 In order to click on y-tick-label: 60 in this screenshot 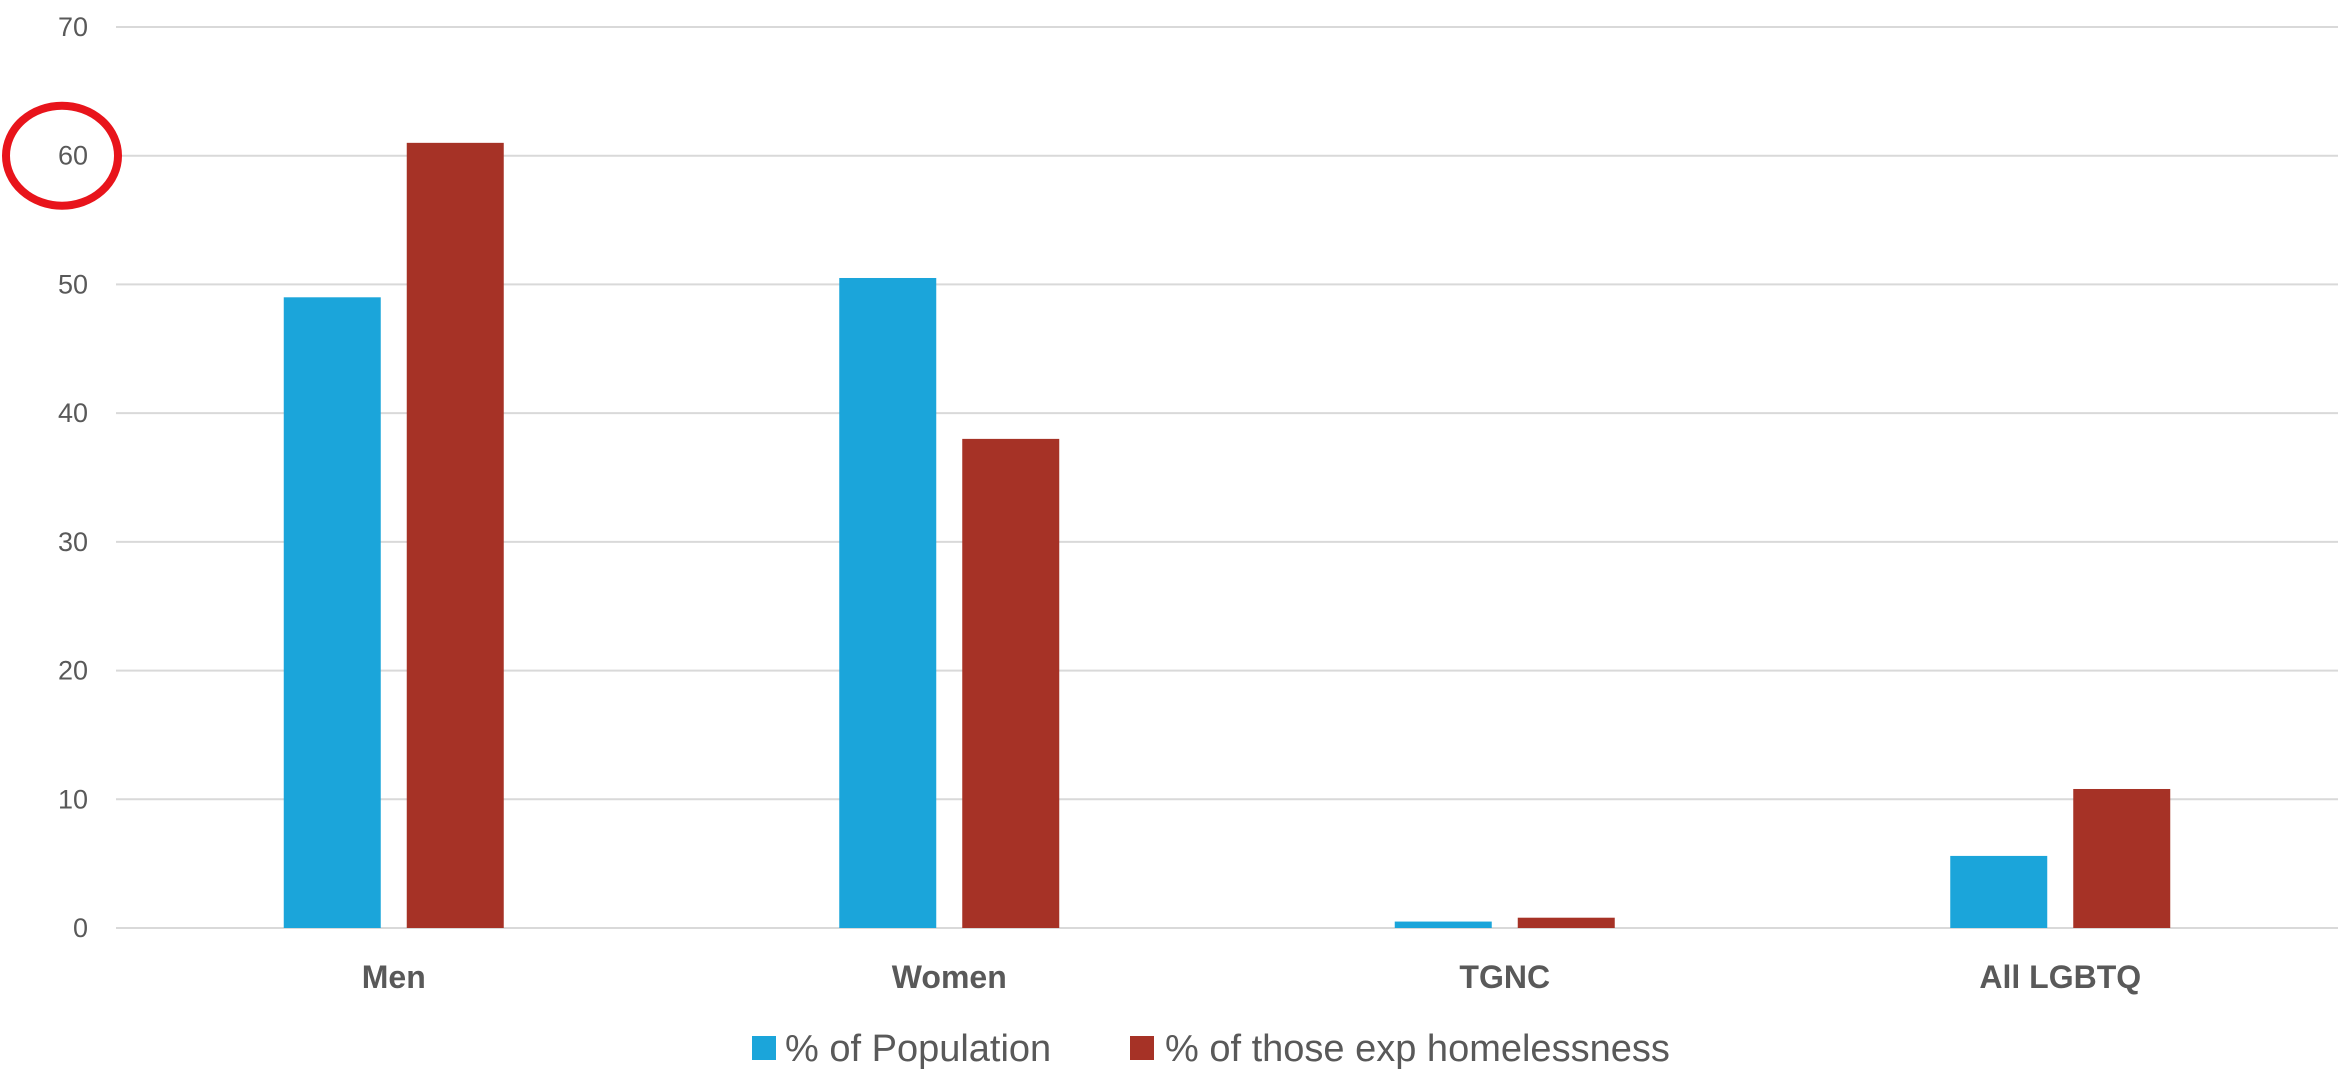, I will do `click(73, 156)`.